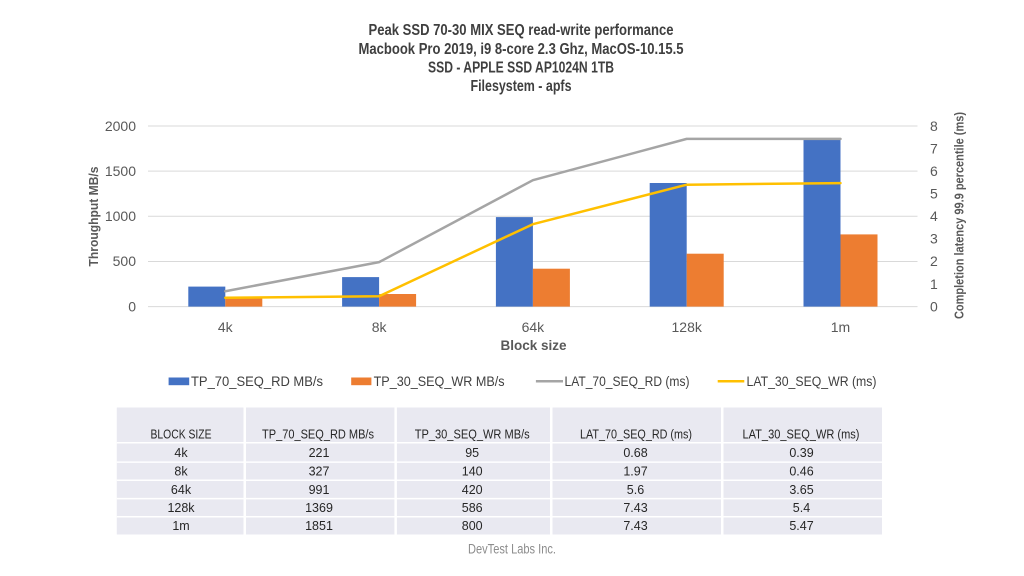 Image resolution: width=1024 pixels, height=576 pixels. What do you see at coordinates (319, 453) in the screenshot?
I see `svg-text: 221` at bounding box center [319, 453].